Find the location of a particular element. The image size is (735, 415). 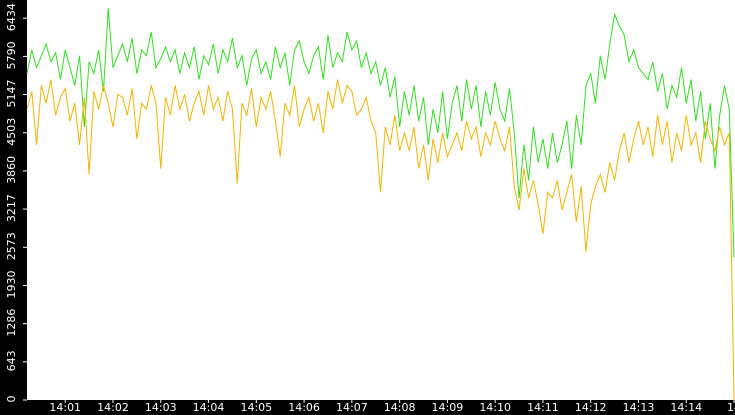

x-tick-label: 14:09 is located at coordinates (448, 407).